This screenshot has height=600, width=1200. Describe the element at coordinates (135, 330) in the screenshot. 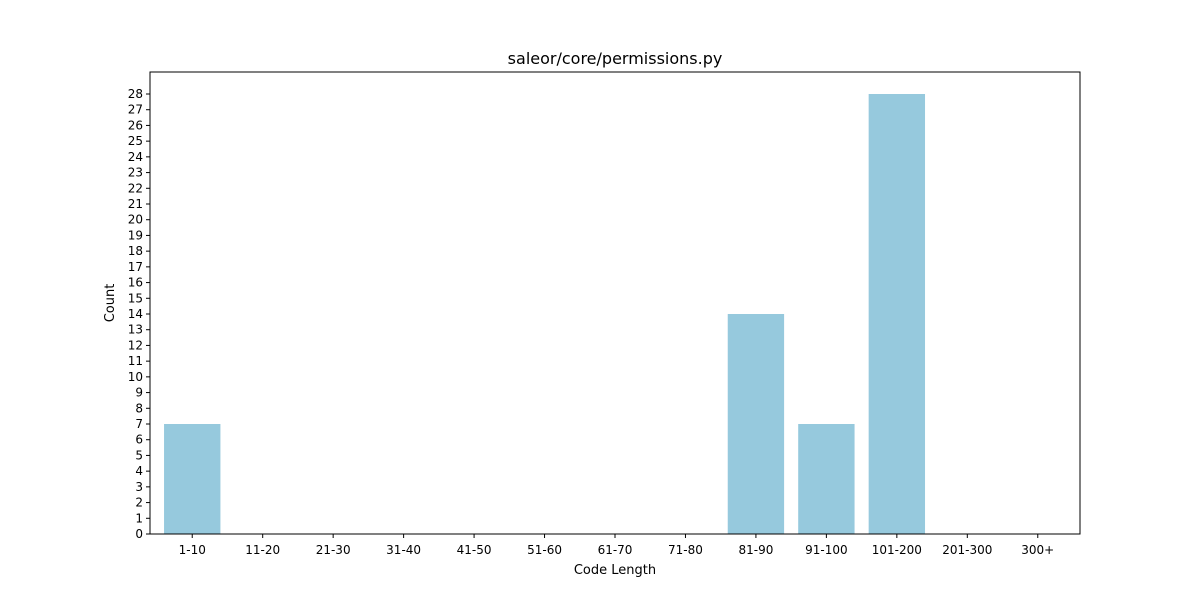

I see `y-tick-label: 13` at that location.